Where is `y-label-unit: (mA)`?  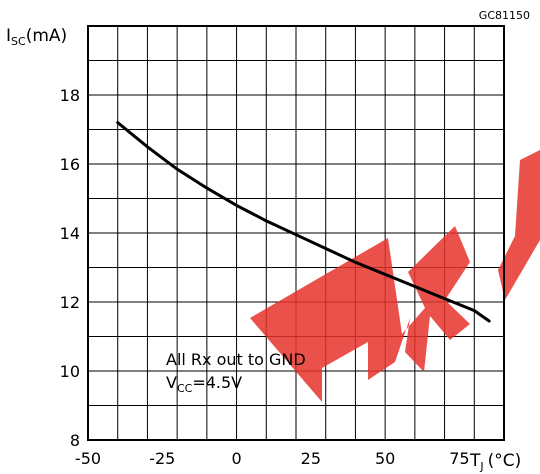
y-label-unit: (mA) is located at coordinates (46, 36).